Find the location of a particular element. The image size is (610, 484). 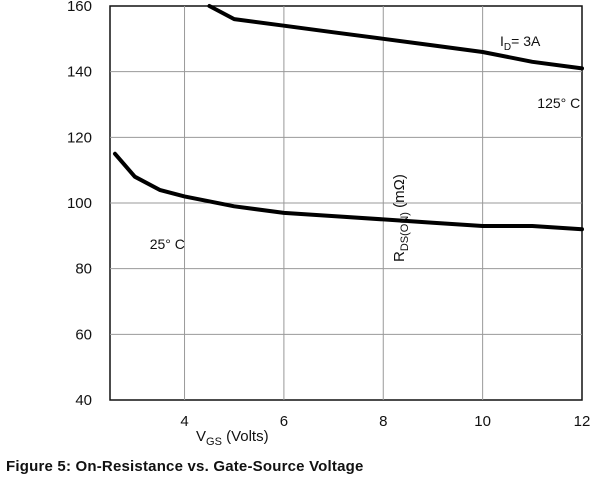

x-tick-labels: 4 6 8 10 12 is located at coordinates (385, 421).